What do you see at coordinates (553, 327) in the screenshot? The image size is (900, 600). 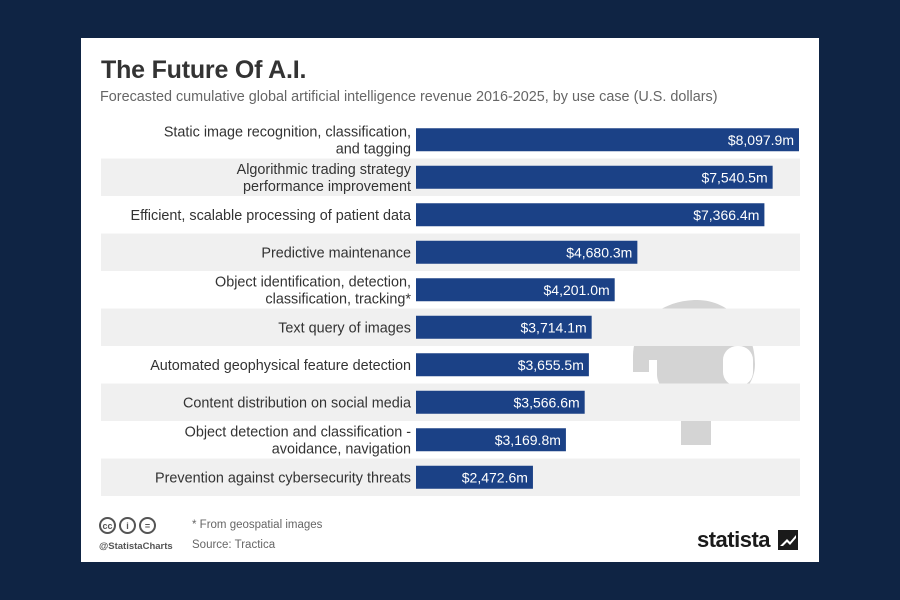 I see `bar-value-label: $3,714.1m` at bounding box center [553, 327].